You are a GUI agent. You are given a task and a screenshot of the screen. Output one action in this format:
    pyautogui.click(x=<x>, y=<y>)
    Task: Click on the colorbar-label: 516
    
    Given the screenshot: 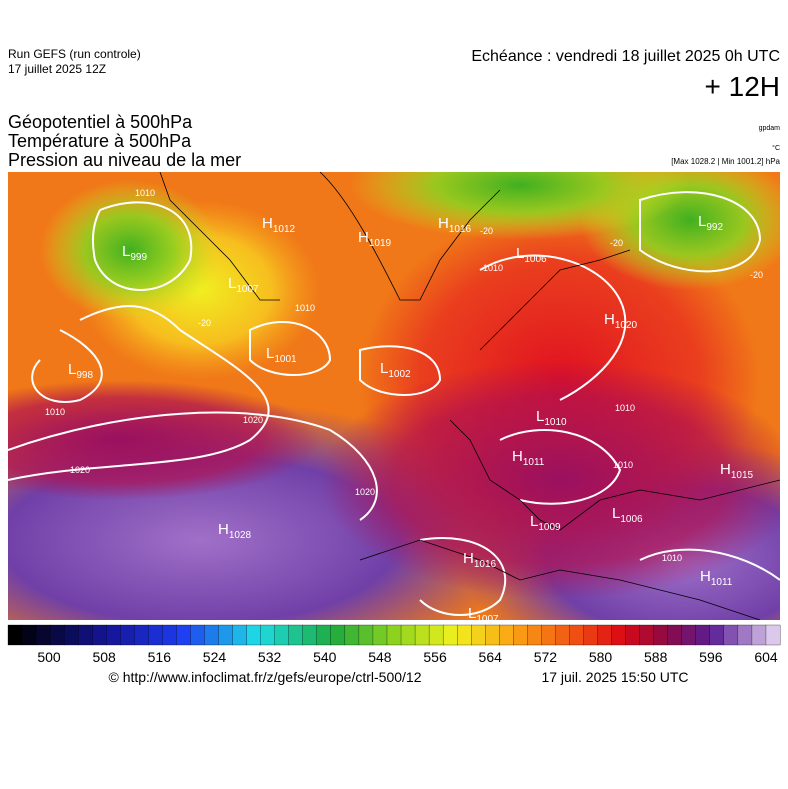 What is the action you would take?
    pyautogui.click(x=160, y=657)
    